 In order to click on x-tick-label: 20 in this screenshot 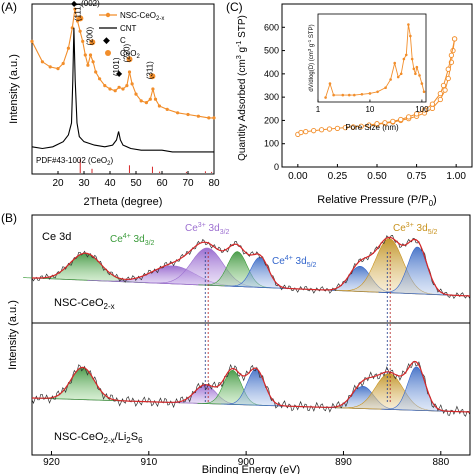, I will do `click(58, 183)`.